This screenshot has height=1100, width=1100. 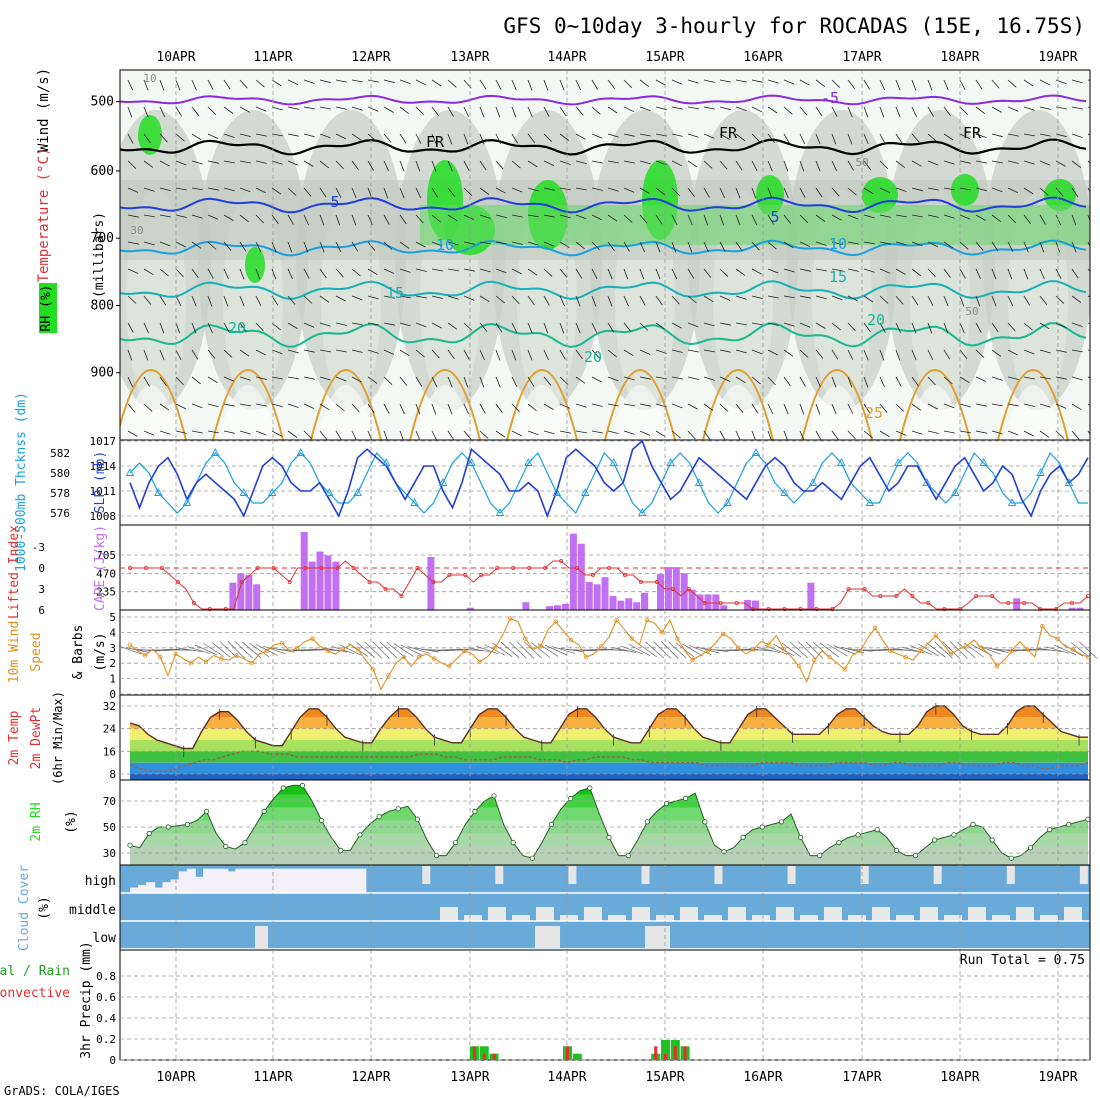 What do you see at coordinates (58, 738) in the screenshot?
I see `temp-axis-label-c: (6hr Min/Max)` at bounding box center [58, 738].